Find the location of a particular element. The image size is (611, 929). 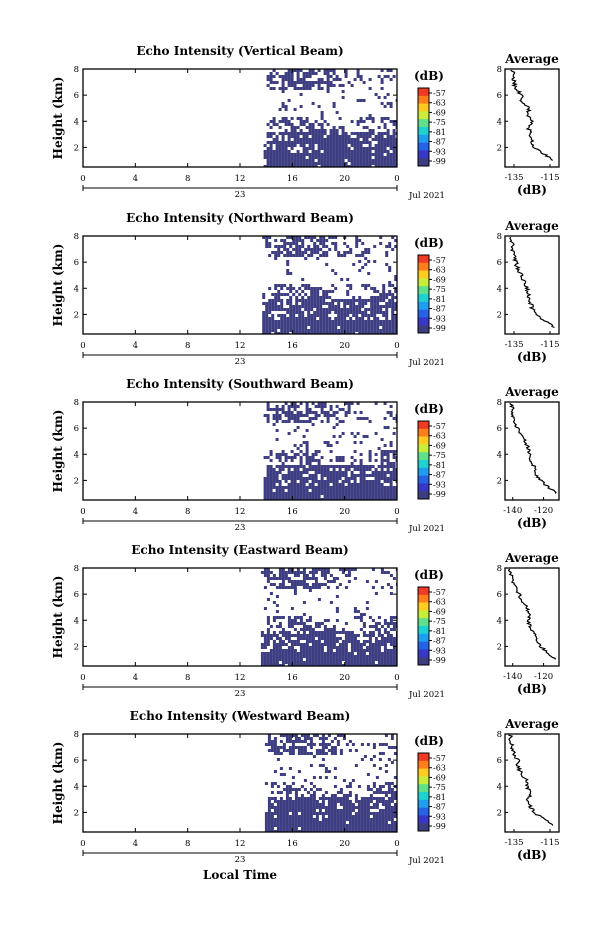

colorbar-tick-label: -93 is located at coordinates (439, 151).